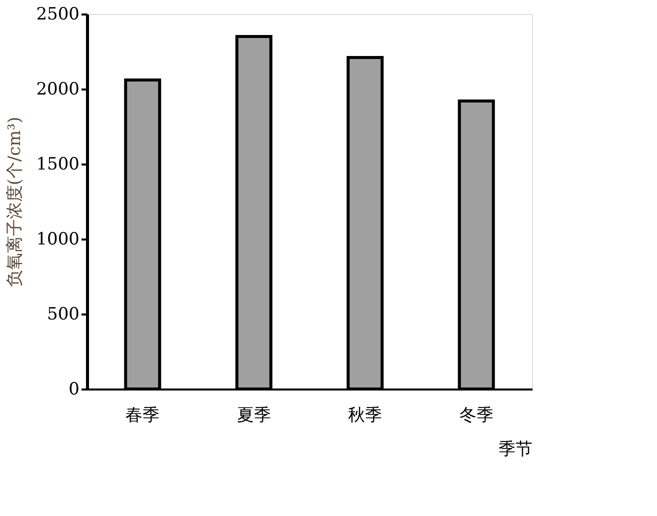 Image resolution: width=657 pixels, height=516 pixels. What do you see at coordinates (476, 416) in the screenshot?
I see `x-tick-label: 冬季` at bounding box center [476, 416].